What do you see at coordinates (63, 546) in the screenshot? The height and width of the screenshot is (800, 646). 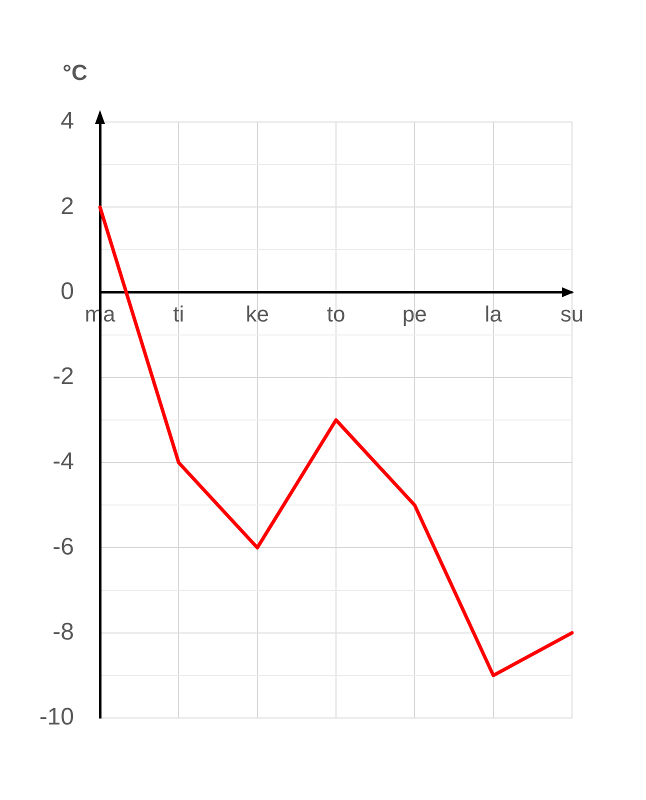 I see `y-tick-label: -6` at bounding box center [63, 546].